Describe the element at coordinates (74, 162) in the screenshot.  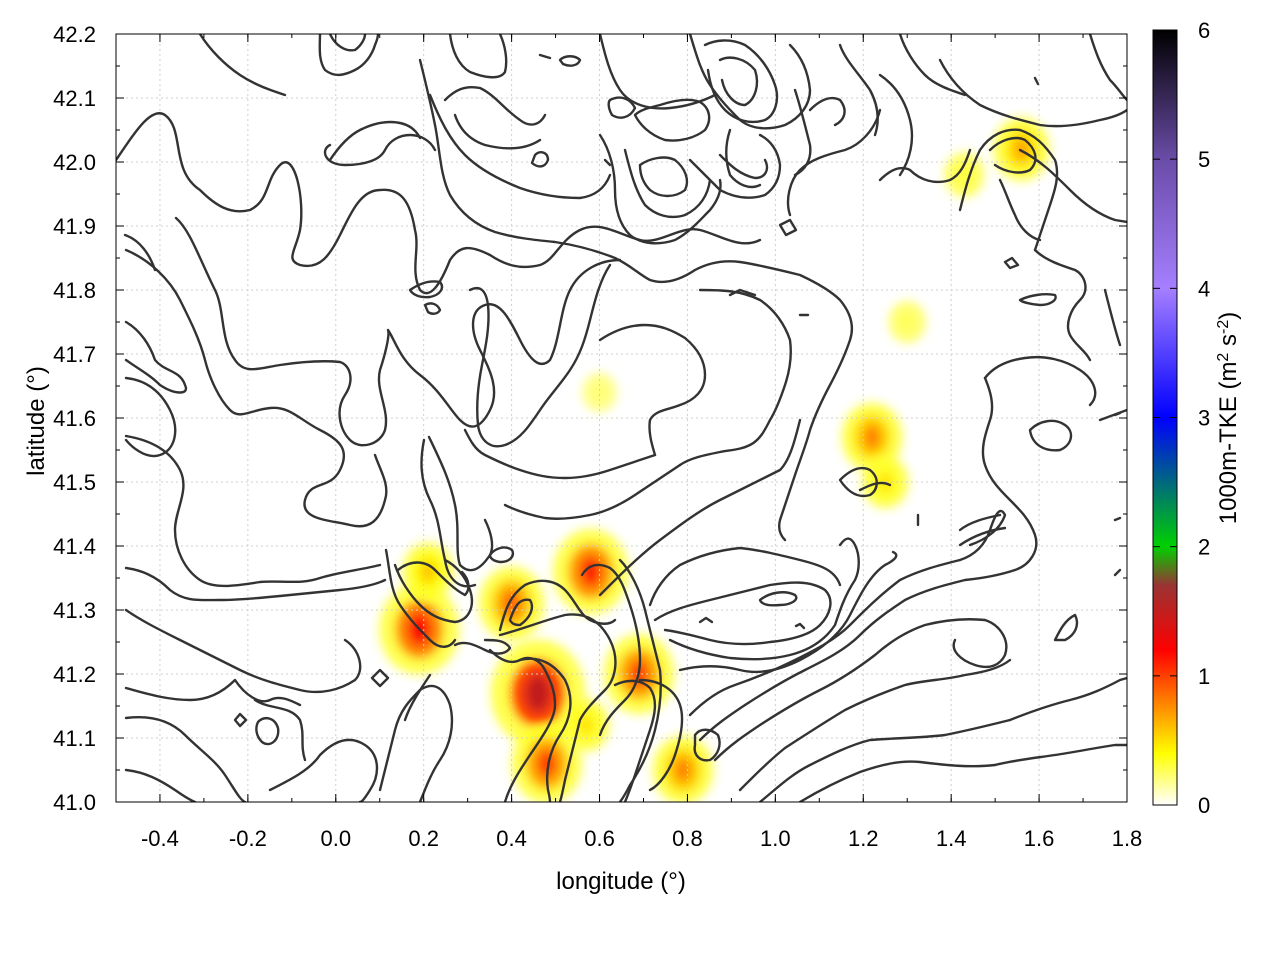
I see `y-tick-label: 42.0` at that location.